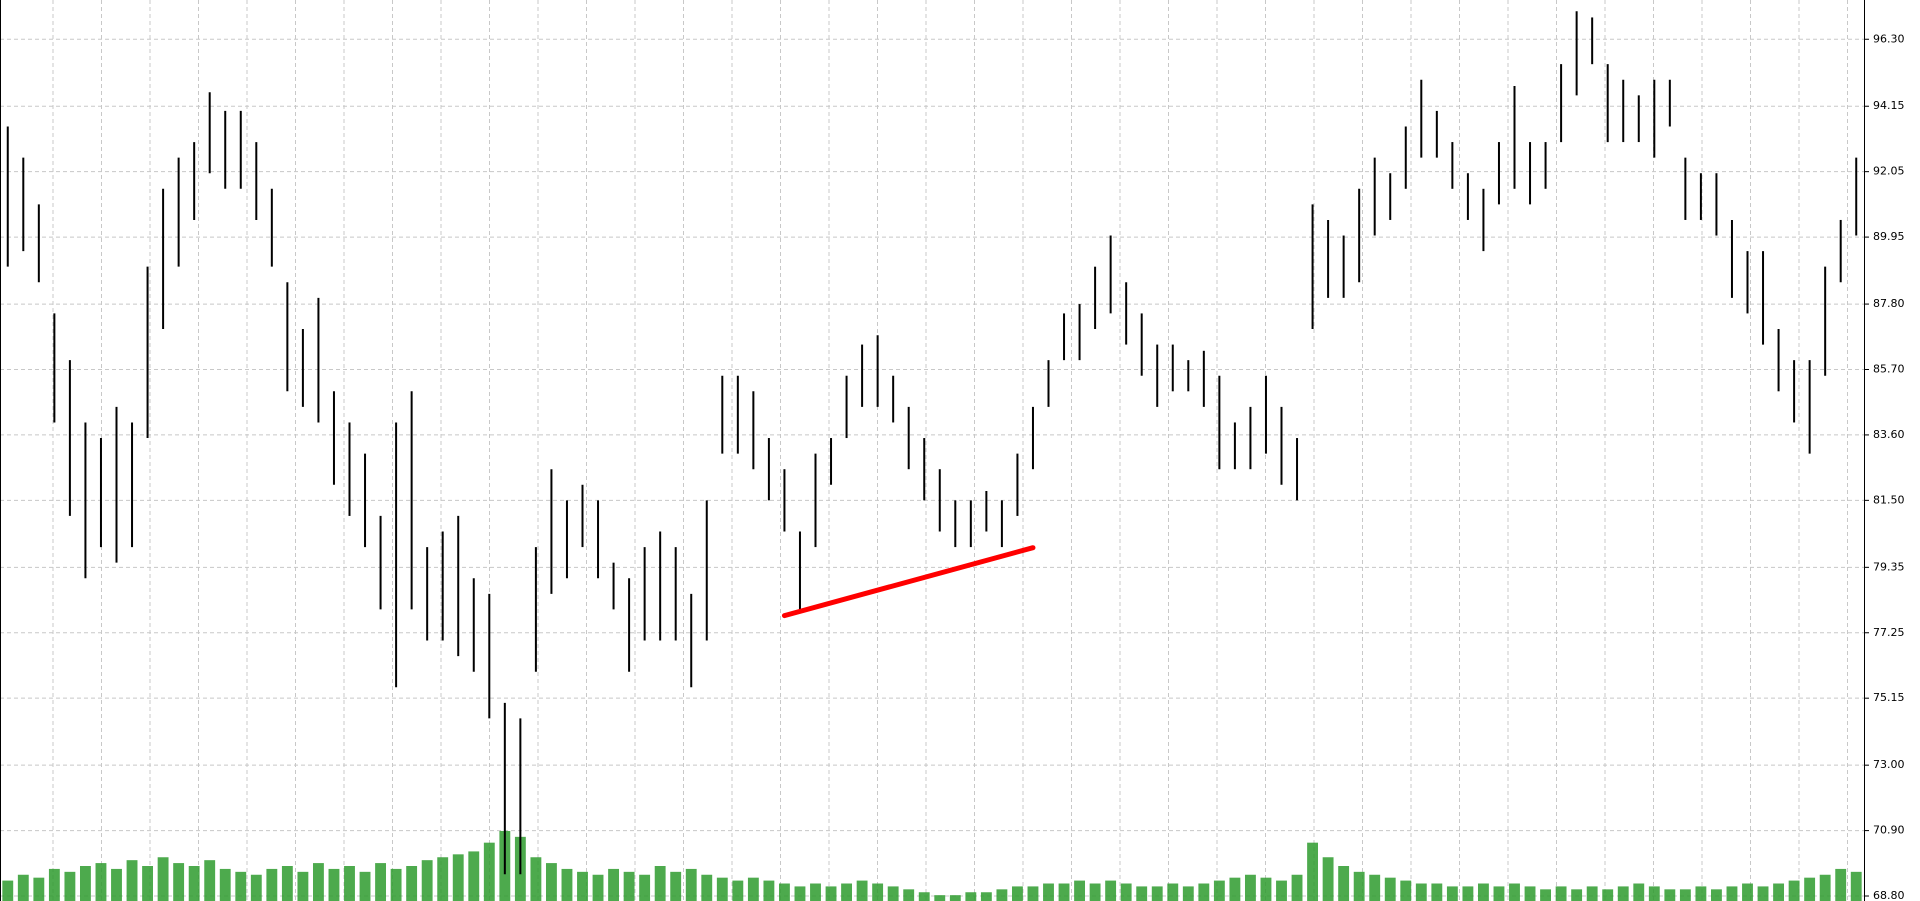  Describe the element at coordinates (908, 582) in the screenshot. I see `trend-line` at that location.